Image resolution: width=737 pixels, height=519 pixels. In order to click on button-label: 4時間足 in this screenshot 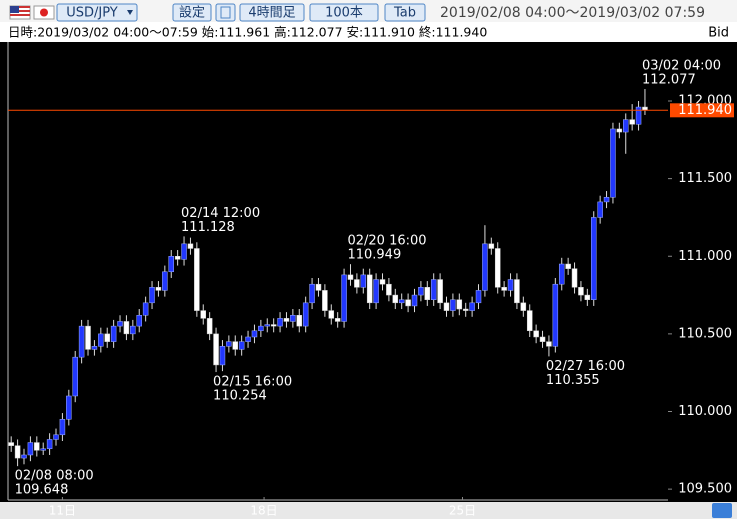, I will do `click(271, 13)`.